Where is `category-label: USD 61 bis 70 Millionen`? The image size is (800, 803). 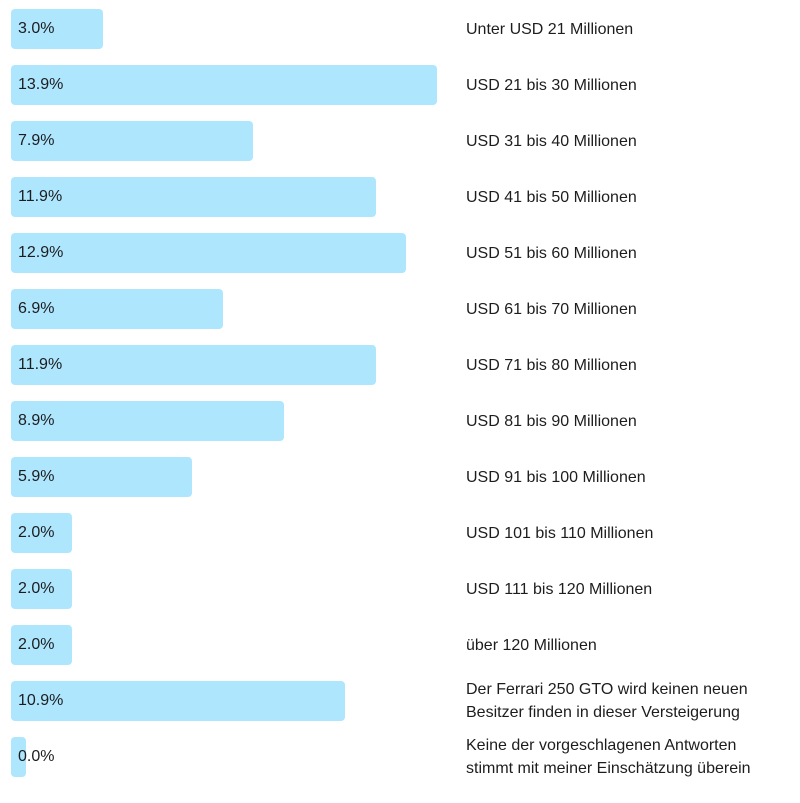 category-label: USD 61 bis 70 Millionen is located at coordinates (551, 309).